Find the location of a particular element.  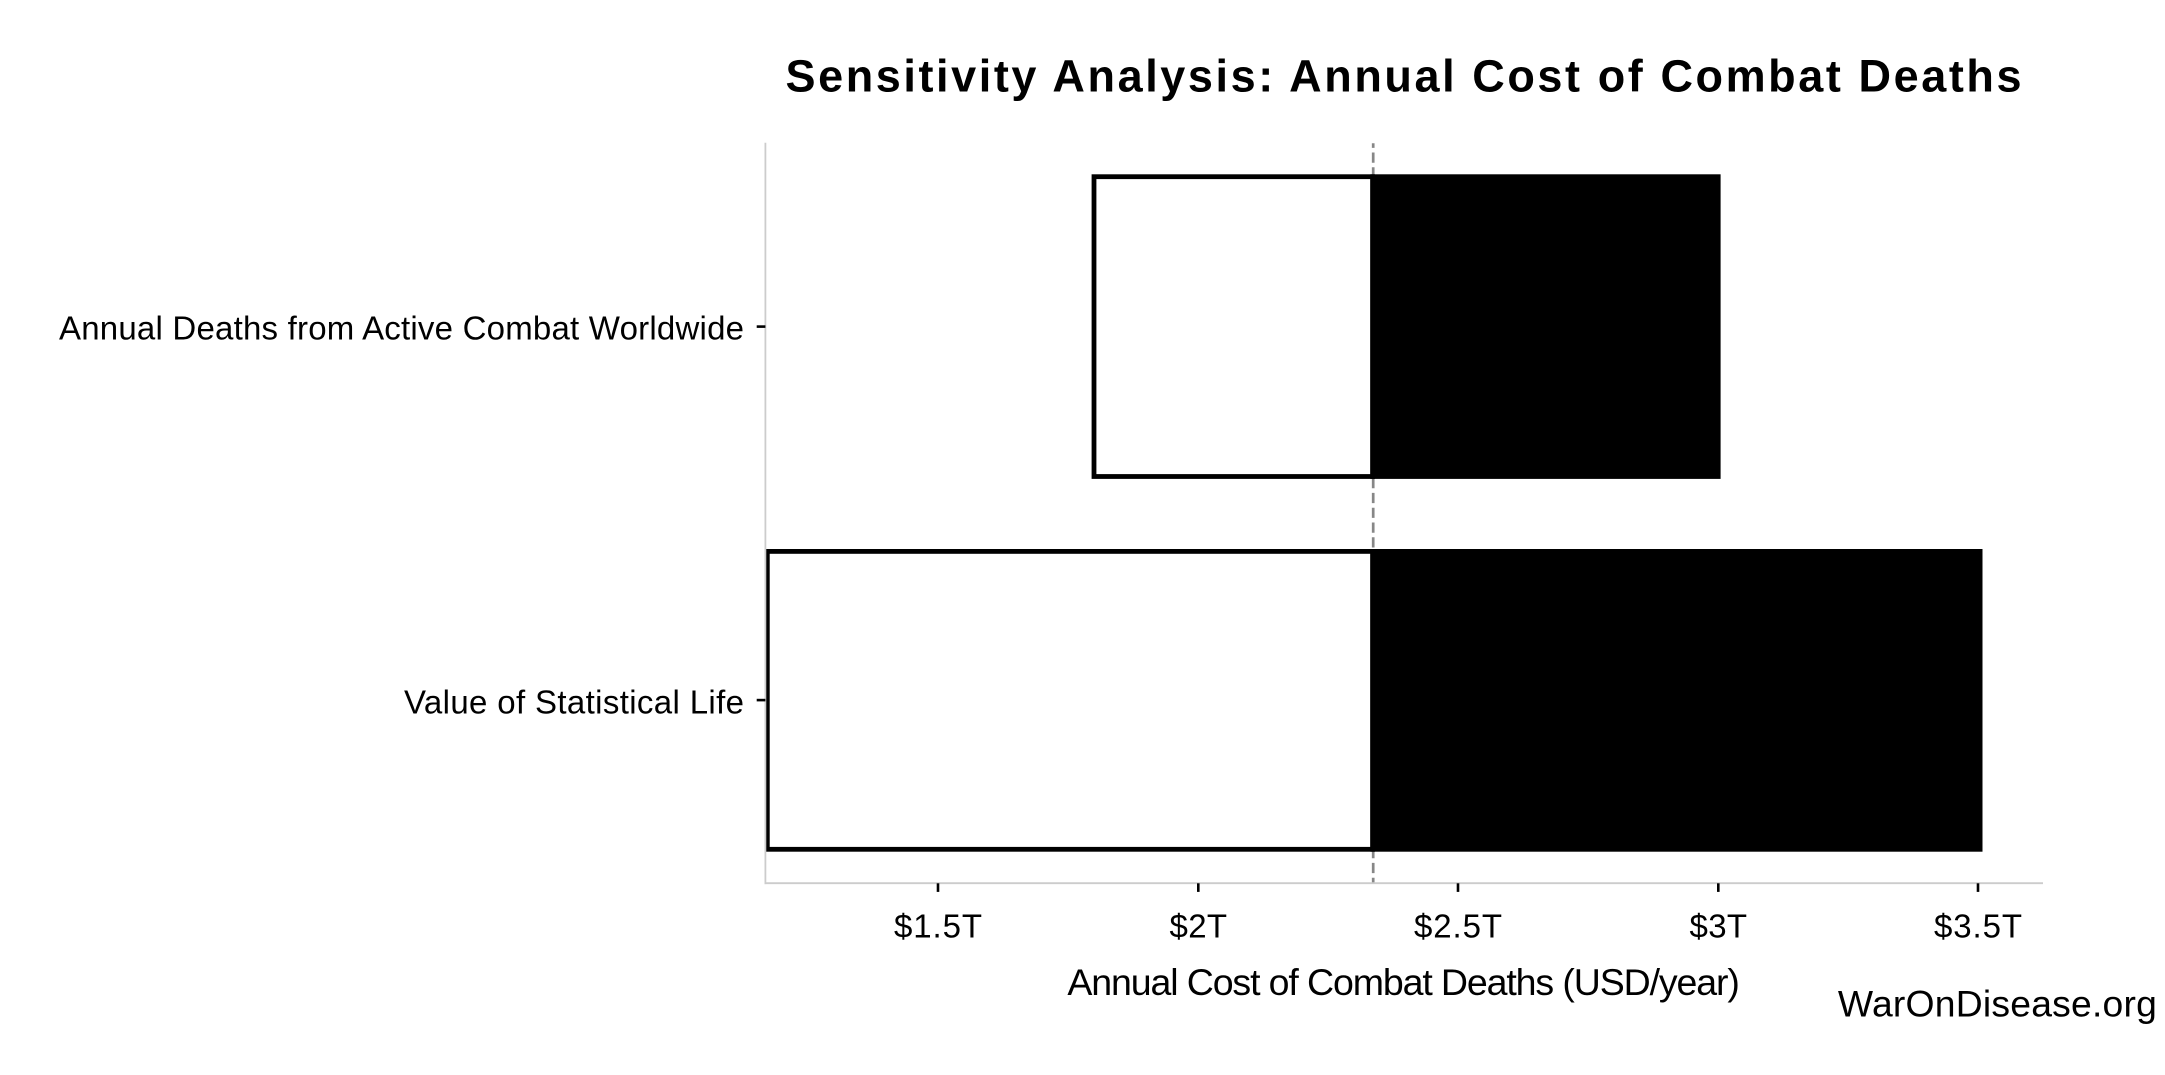

svg-text: Value of Statistical Life is located at coordinates (574, 701).